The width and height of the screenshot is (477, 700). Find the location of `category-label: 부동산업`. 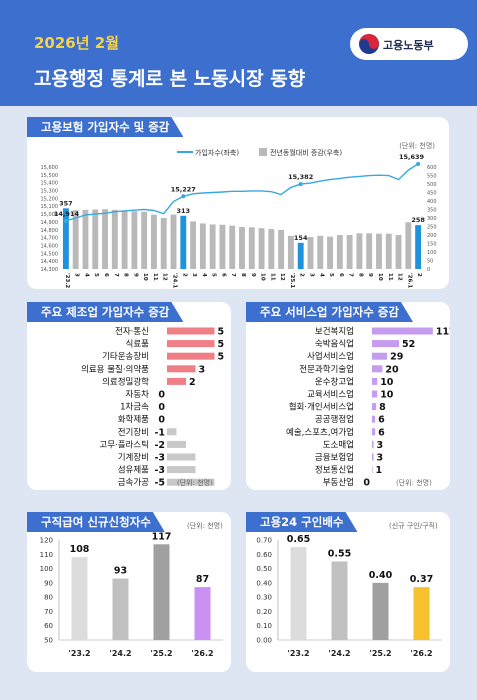

category-label: 부동산업 is located at coordinates (338, 482).